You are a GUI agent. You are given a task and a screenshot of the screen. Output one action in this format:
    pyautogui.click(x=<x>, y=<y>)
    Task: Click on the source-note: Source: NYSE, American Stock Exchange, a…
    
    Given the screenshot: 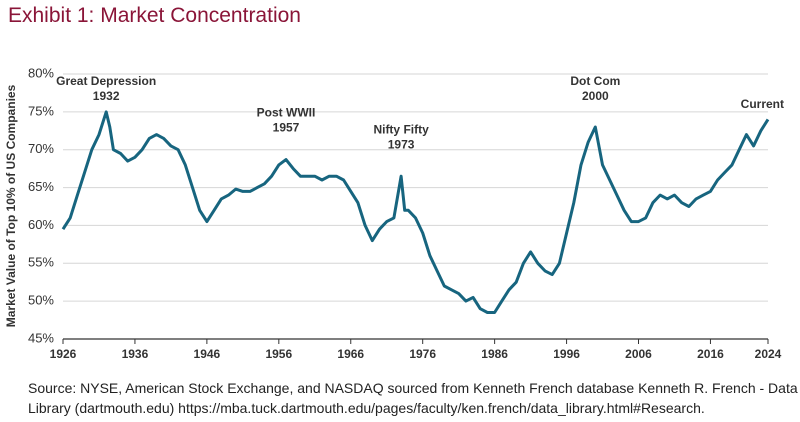 What is the action you would take?
    pyautogui.click(x=413, y=398)
    